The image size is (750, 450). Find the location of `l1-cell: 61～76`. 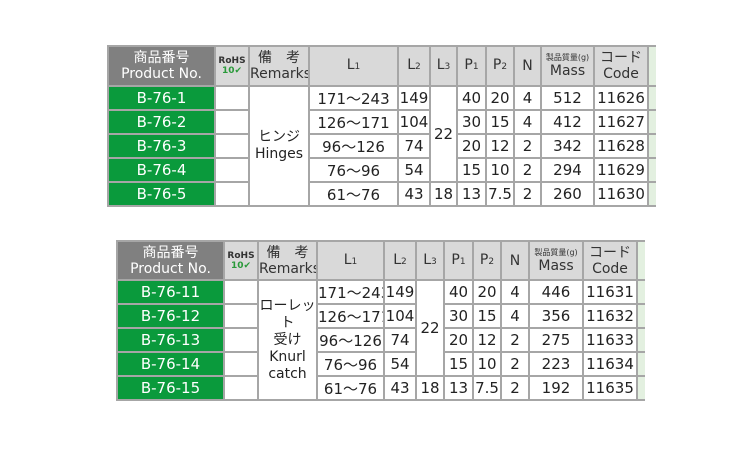

l1-cell: 61～76 is located at coordinates (353, 194).